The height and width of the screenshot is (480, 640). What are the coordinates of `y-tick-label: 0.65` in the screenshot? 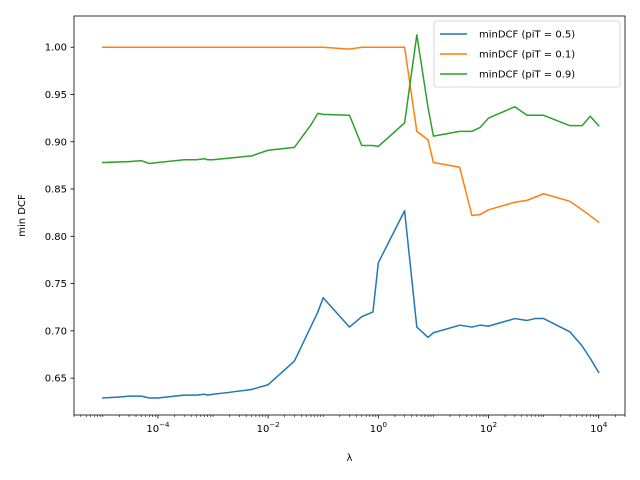 It's located at (56, 379).